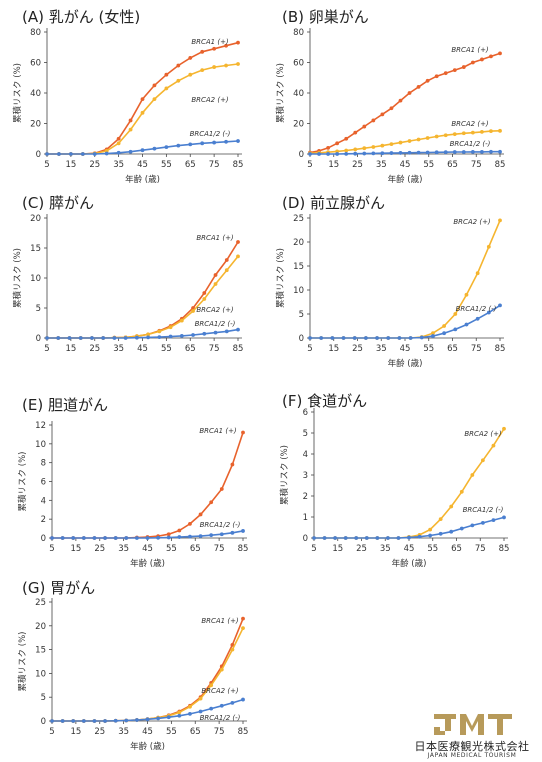 The width and height of the screenshot is (542, 762). Describe the element at coordinates (305, 518) in the screenshot. I see `y-tick-label: 1` at that location.